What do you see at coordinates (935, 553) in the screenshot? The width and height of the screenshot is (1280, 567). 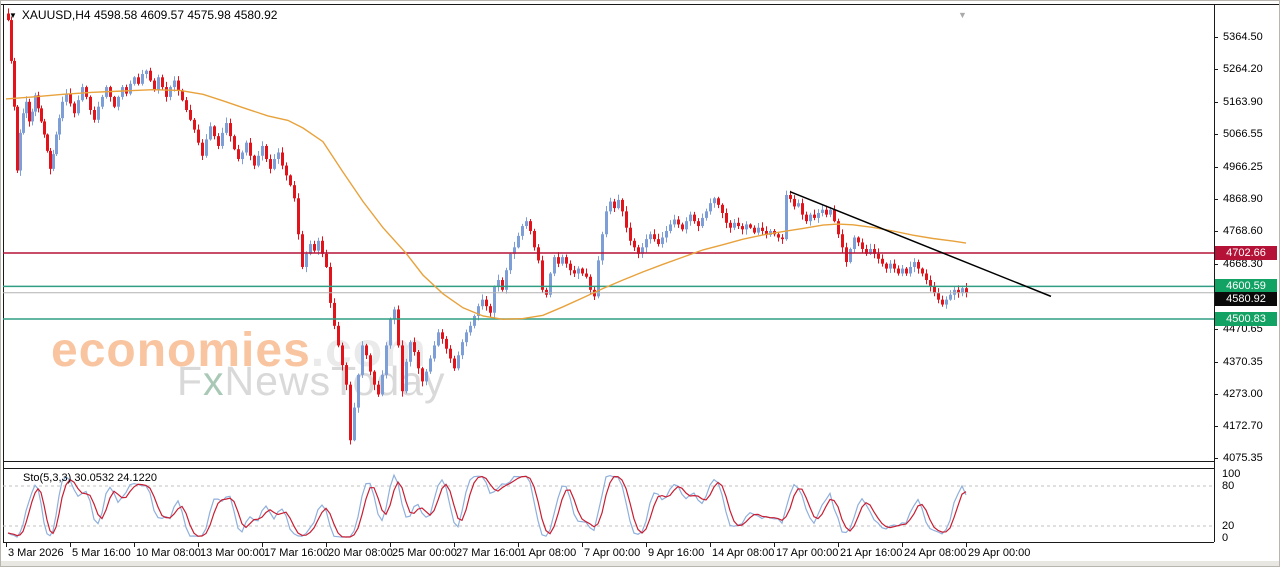 I see `time-tick-label: 24 Apr 08:00` at bounding box center [935, 553].